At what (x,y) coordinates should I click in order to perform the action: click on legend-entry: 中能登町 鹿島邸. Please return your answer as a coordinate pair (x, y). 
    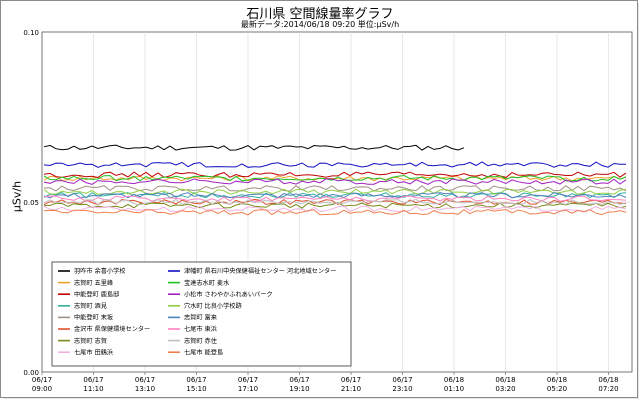
    Looking at the image, I should click on (96, 294).